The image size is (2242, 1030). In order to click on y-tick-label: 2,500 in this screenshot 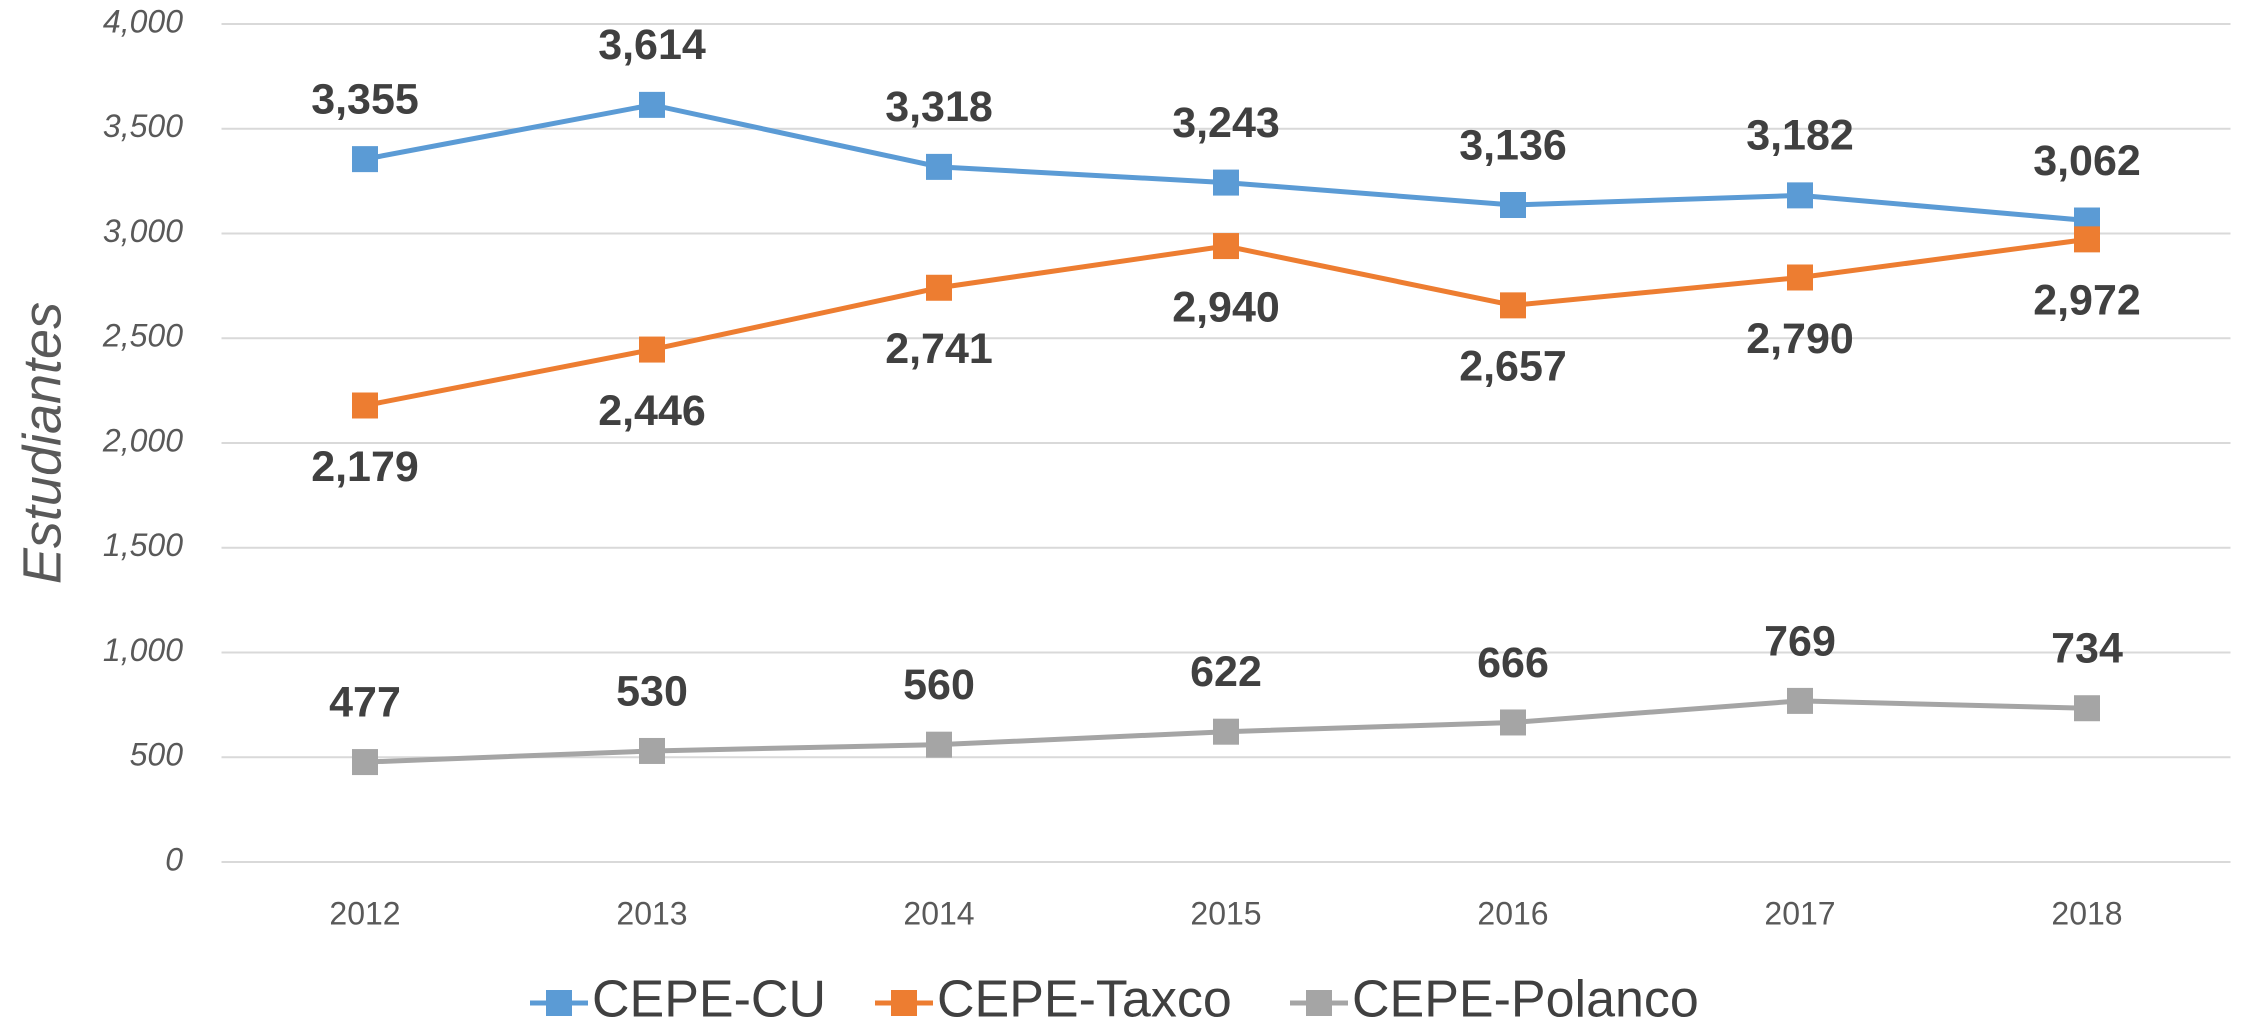, I will do `click(142, 336)`.